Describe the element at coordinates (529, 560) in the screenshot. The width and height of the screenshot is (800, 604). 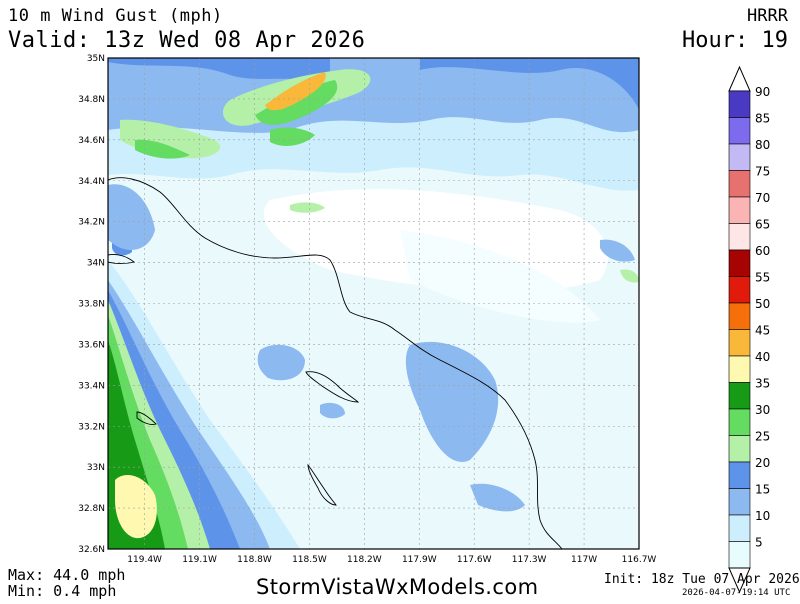
I see `lon-label: 117.3W` at that location.